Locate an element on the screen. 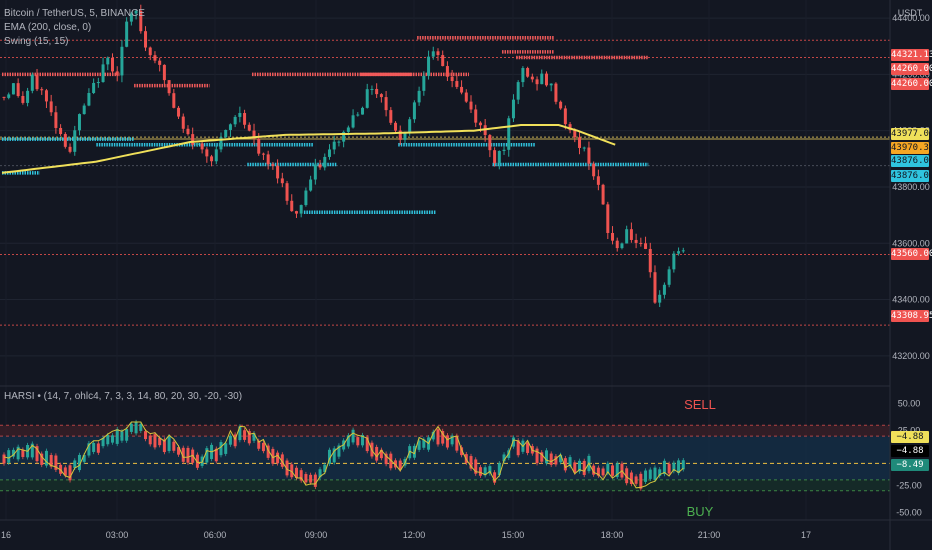 The image size is (932, 550). swing-legend: Swing (15, 15) is located at coordinates (36, 41).